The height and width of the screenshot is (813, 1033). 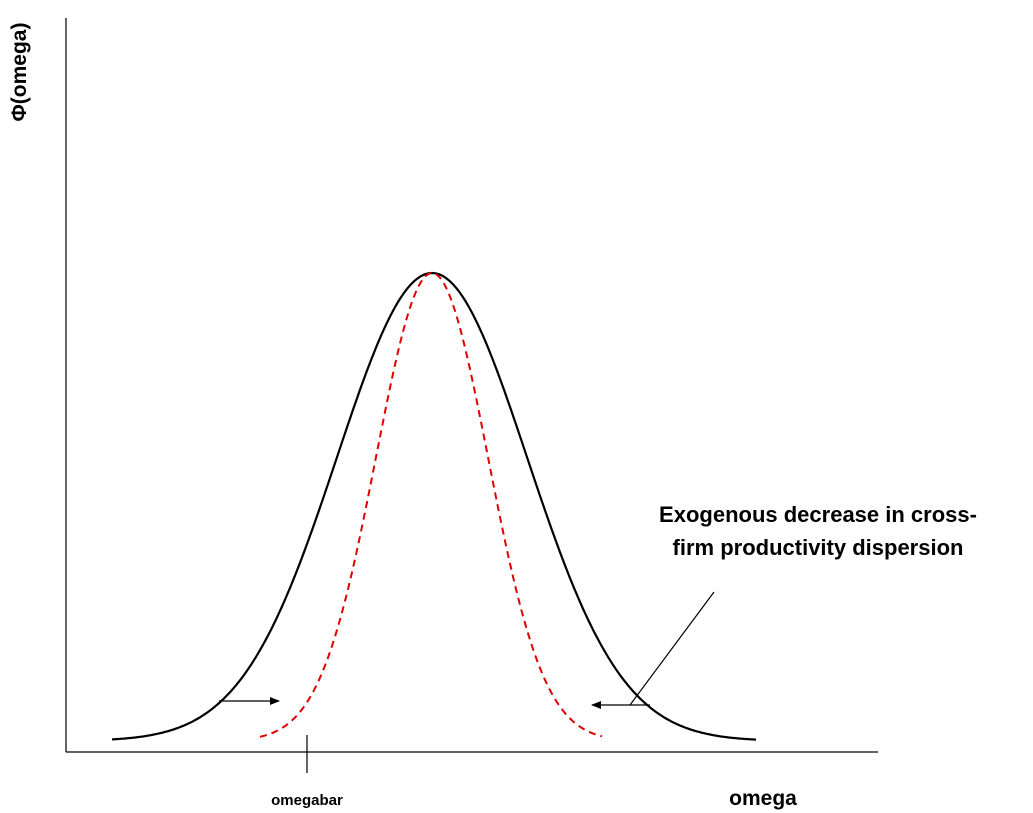 What do you see at coordinates (672, 648) in the screenshot?
I see `leader-line` at bounding box center [672, 648].